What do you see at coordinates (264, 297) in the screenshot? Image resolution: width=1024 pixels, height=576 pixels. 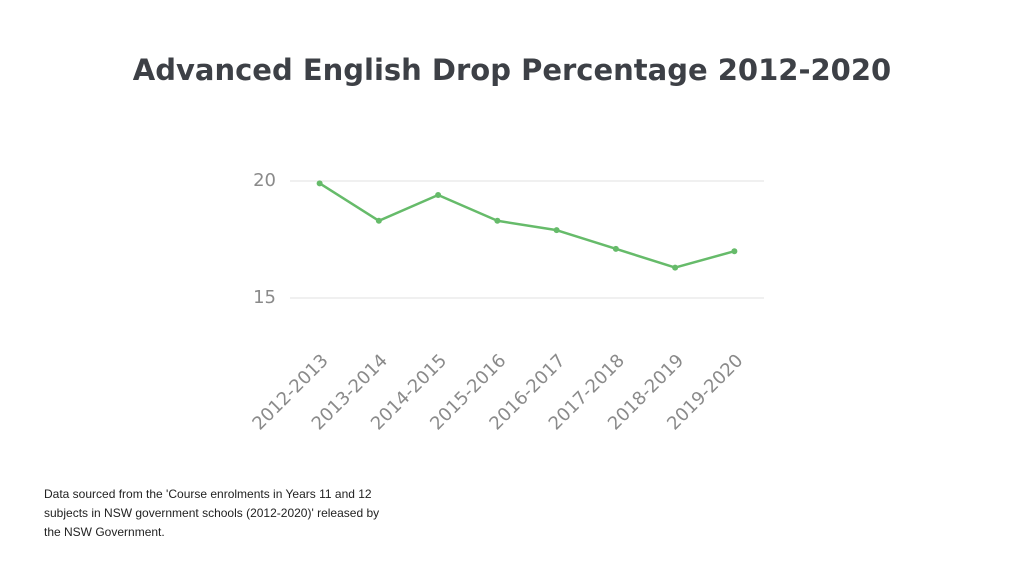 I see `y-tick-label: 15` at bounding box center [264, 297].